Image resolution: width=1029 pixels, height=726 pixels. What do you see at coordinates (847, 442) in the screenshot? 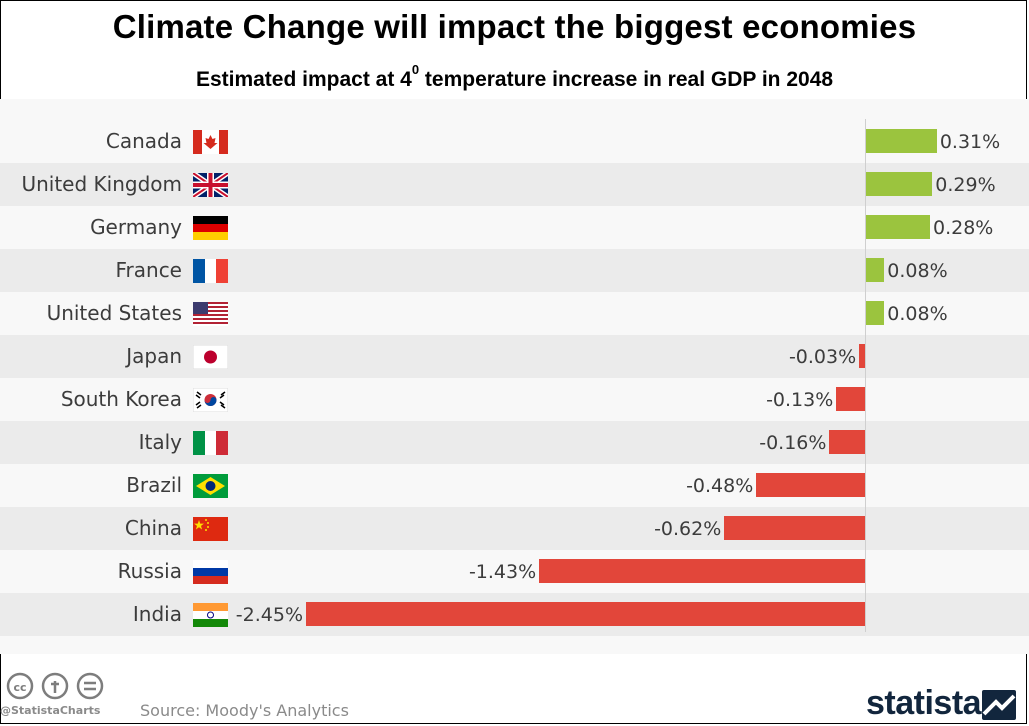
I see `bar-italy` at bounding box center [847, 442].